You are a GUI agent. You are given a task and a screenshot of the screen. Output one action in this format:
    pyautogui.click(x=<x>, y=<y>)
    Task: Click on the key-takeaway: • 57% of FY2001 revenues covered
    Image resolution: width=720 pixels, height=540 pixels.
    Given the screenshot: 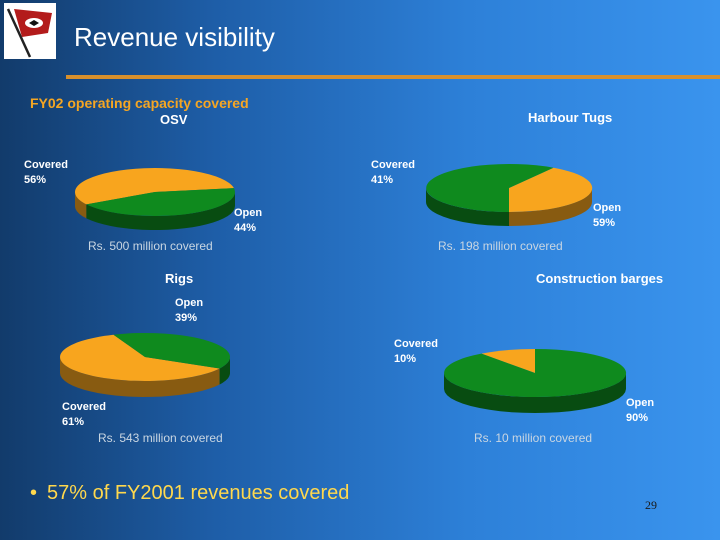 What is the action you would take?
    pyautogui.click(x=189, y=493)
    